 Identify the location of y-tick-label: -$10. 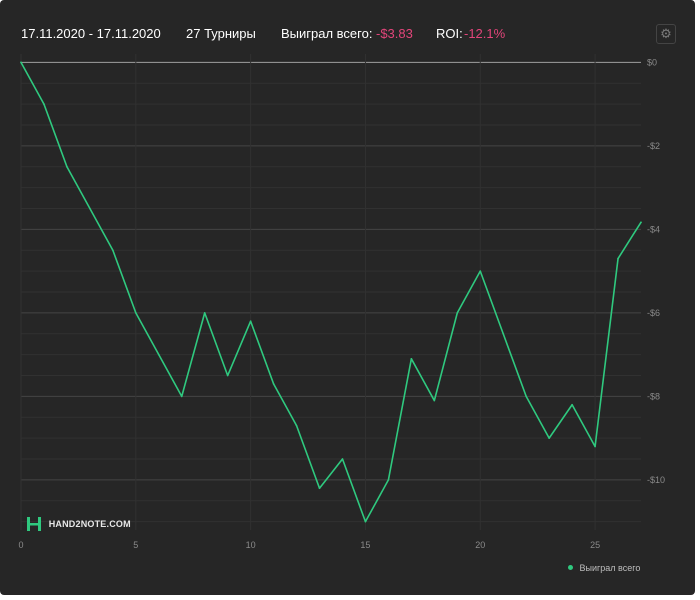
(656, 480).